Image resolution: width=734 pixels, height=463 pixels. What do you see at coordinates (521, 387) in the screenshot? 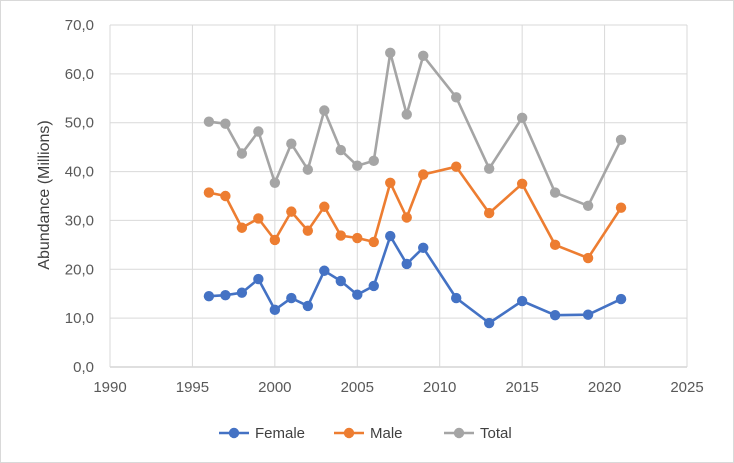
I see `x-tick-label: 2015` at bounding box center [521, 387].